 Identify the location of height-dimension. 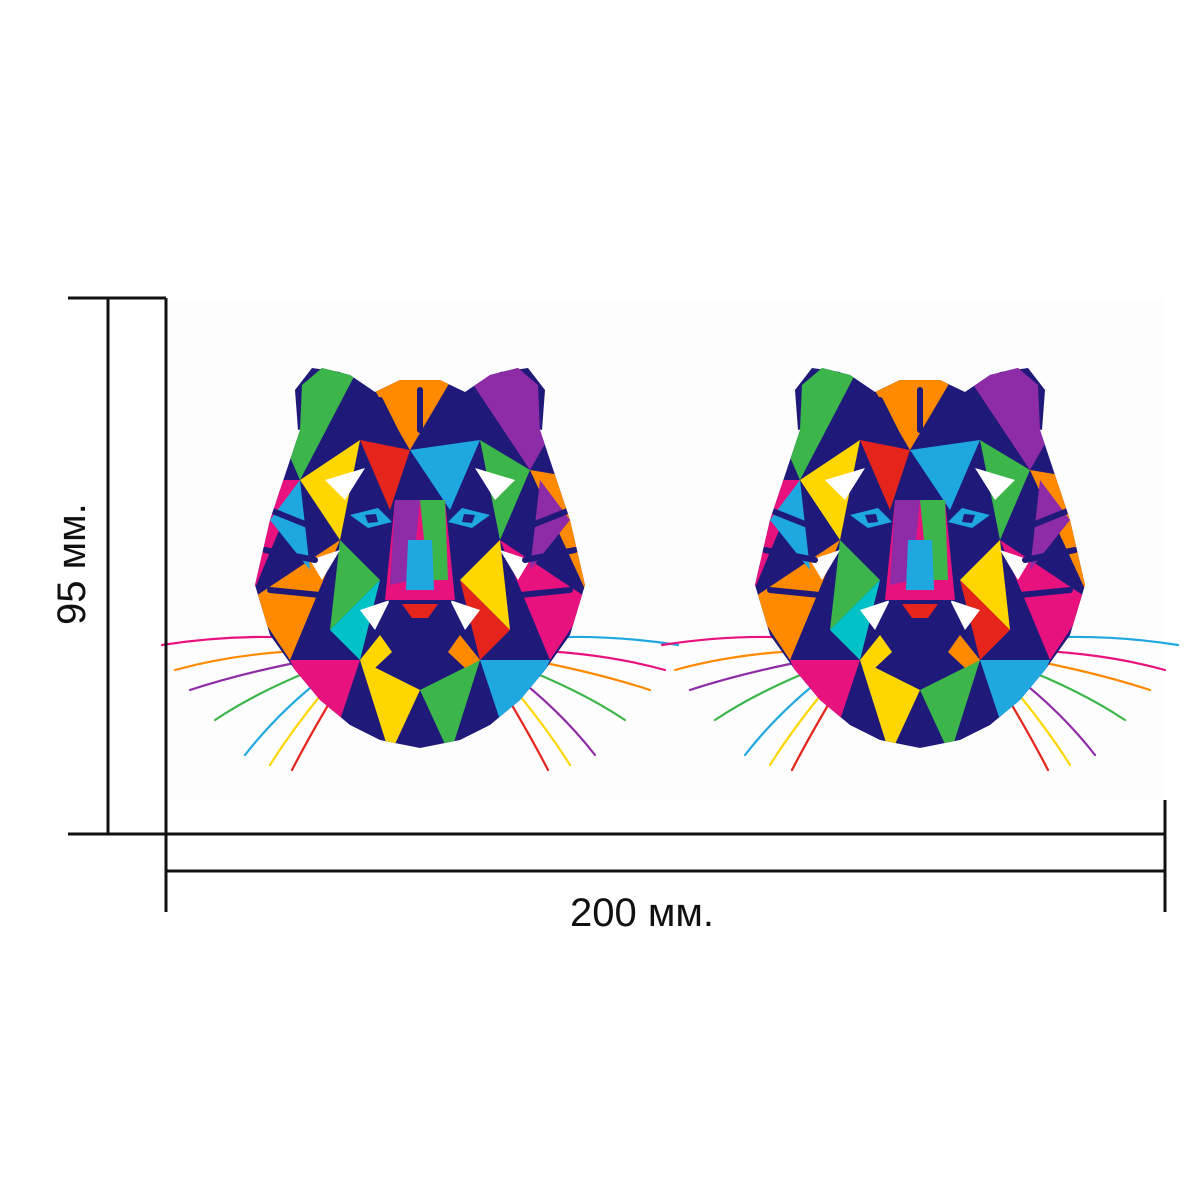
(118, 566).